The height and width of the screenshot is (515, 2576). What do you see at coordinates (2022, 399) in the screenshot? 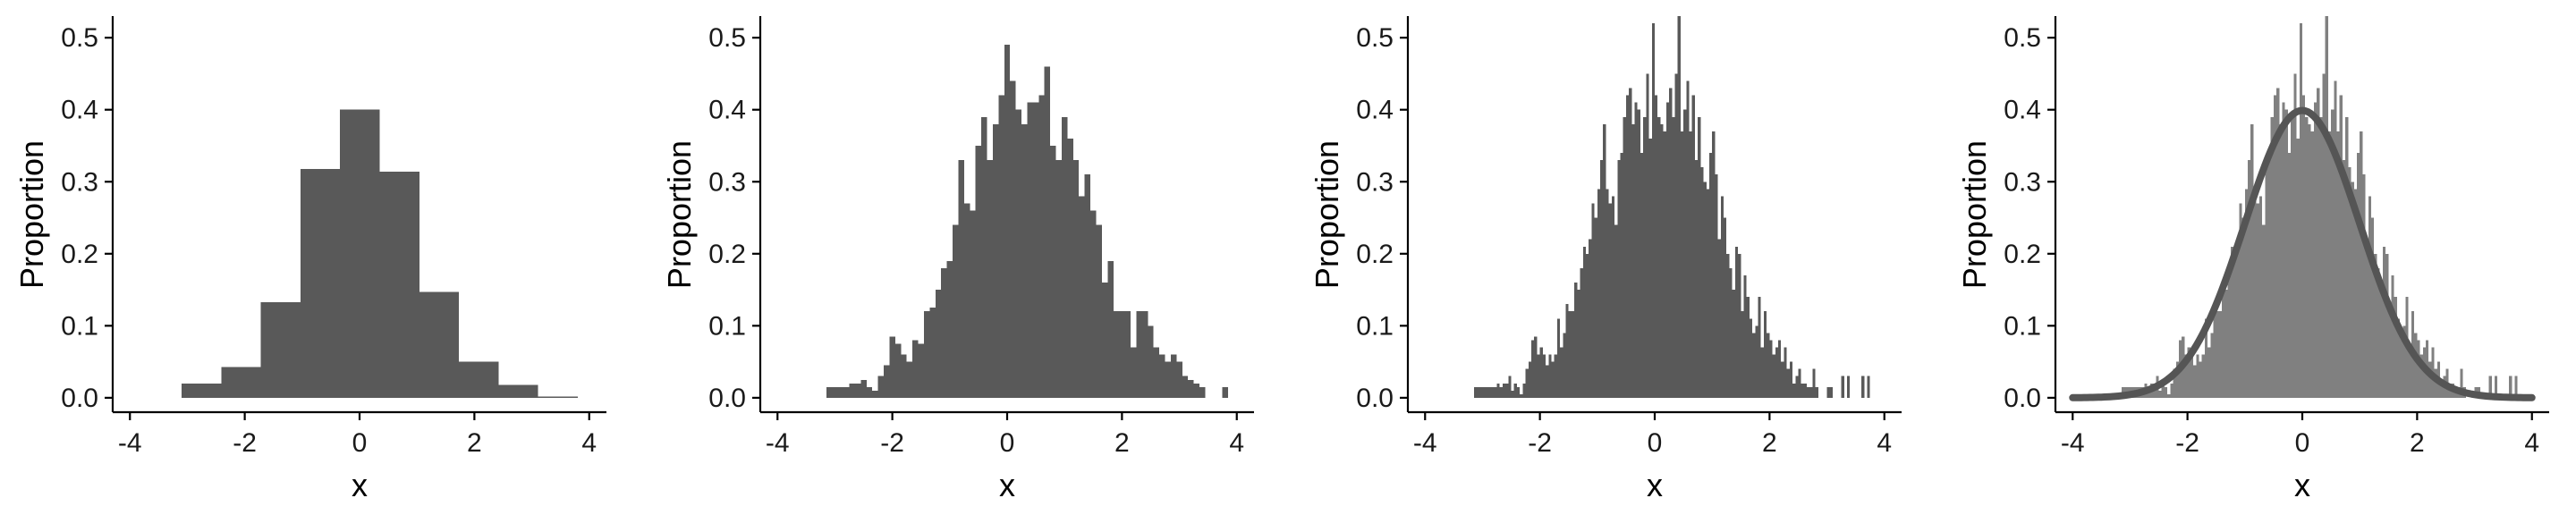
I see `y-tick-label: 0.0` at bounding box center [2022, 399].